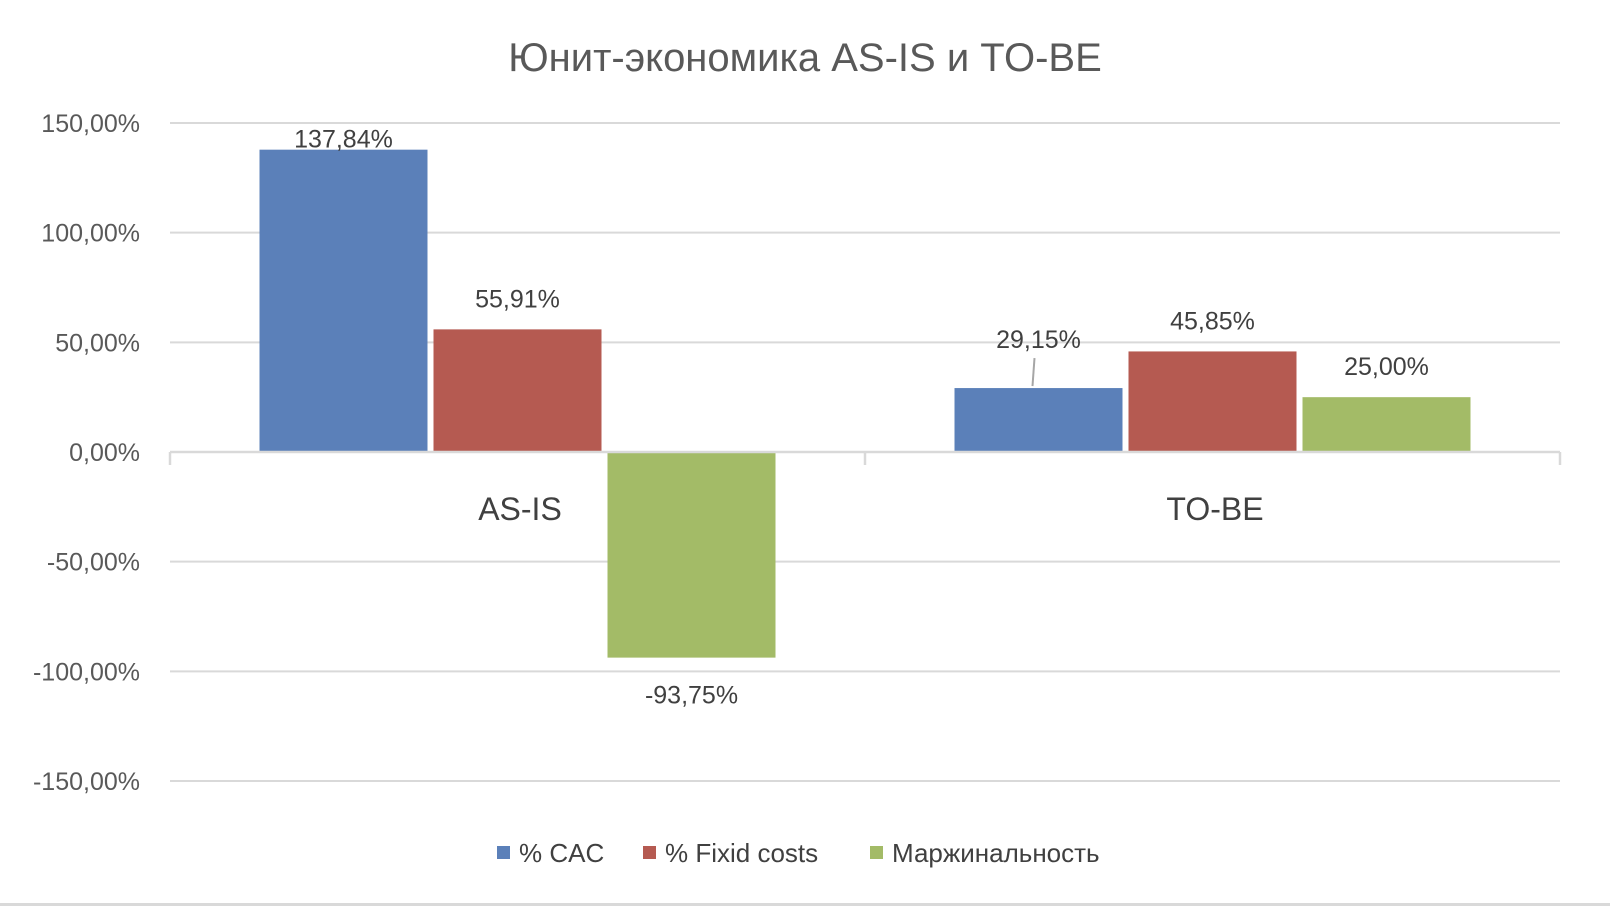 The width and height of the screenshot is (1610, 908). Describe the element at coordinates (870, 509) in the screenshot. I see `x-axis-category-labels: AS-IS TO-BE` at that location.